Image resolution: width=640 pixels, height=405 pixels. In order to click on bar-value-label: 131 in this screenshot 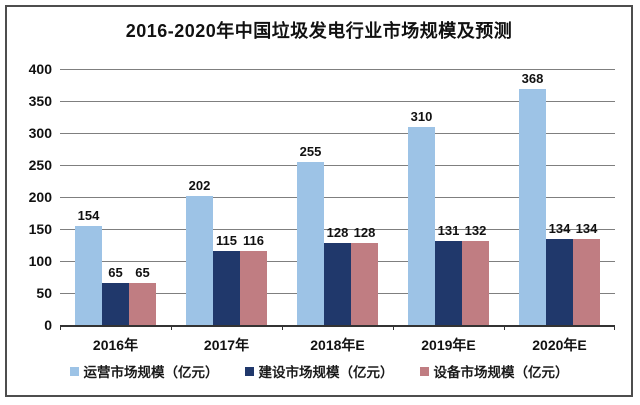, I will do `click(448, 231)`.